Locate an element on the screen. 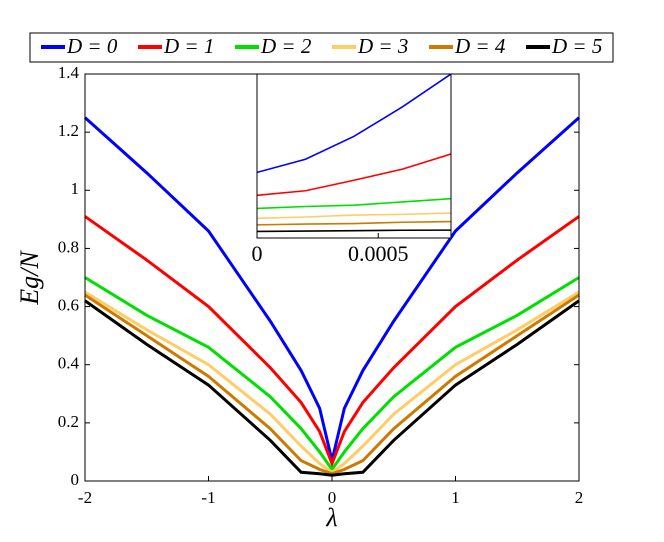 This screenshot has width=664, height=542. inset-lines is located at coordinates (354, 153).